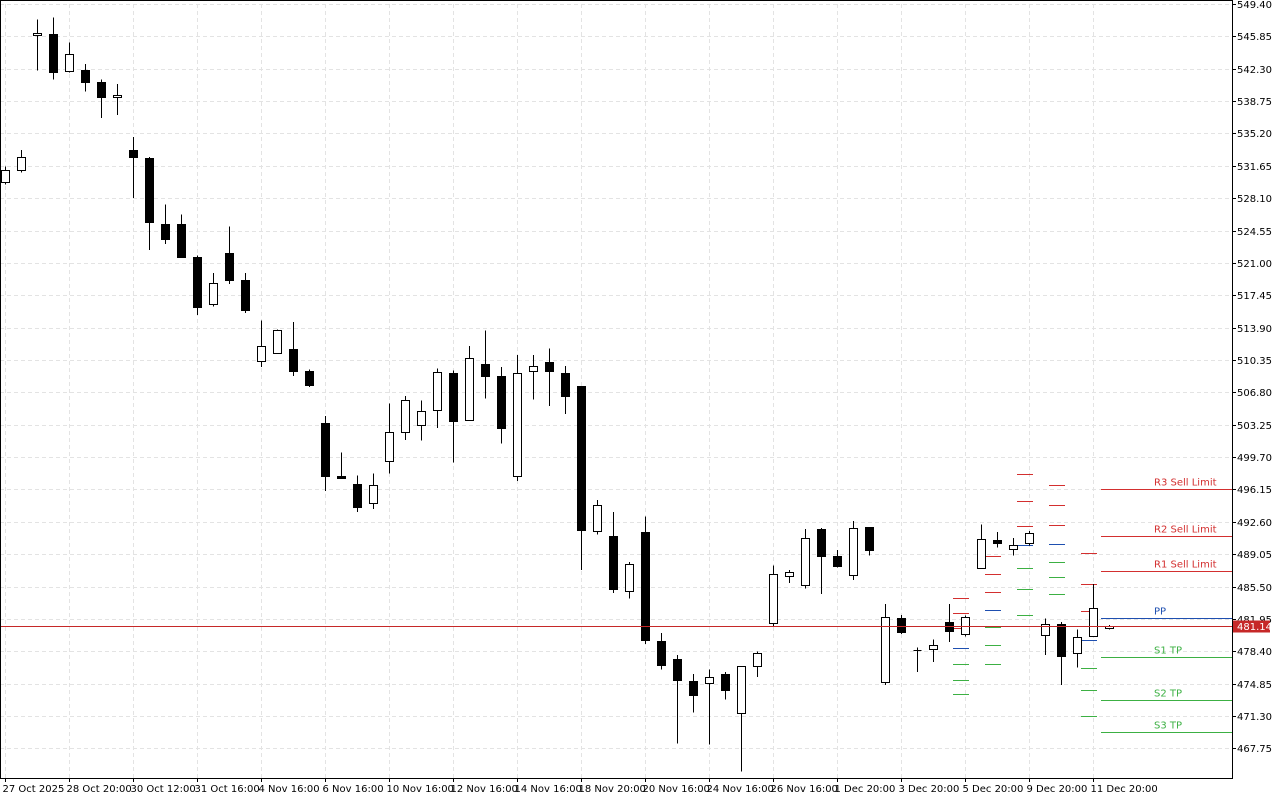 The image size is (1280, 800). Describe the element at coordinates (484, 789) in the screenshot. I see `x-tick-label: 12 Nov 16:00` at that location.